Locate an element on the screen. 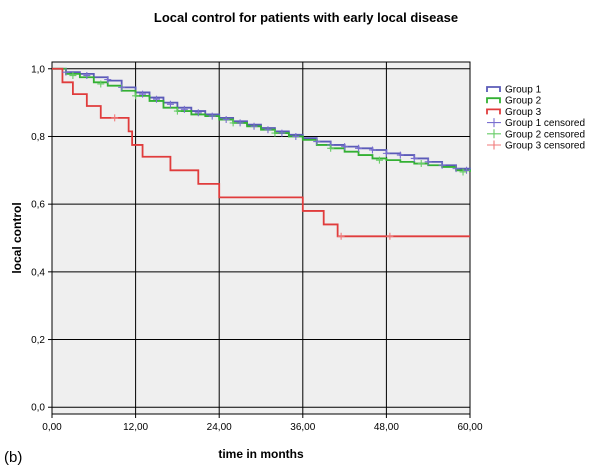 The width and height of the screenshot is (603, 468). legend-label: Group 2 is located at coordinates (523, 101).